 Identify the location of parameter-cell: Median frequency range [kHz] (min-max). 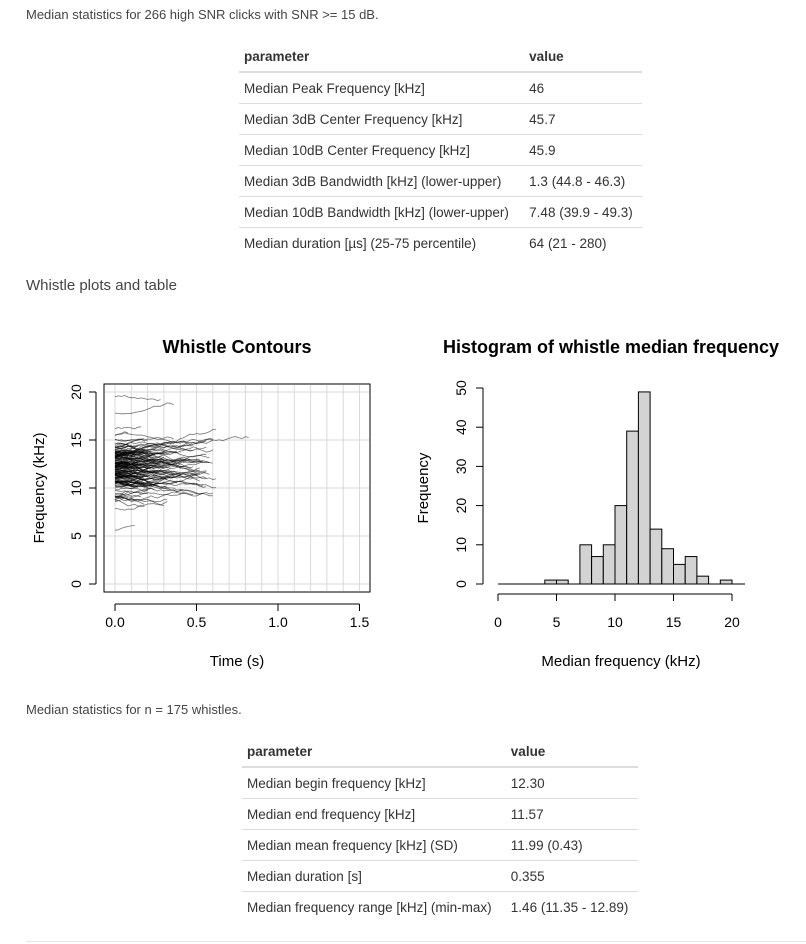
(374, 906).